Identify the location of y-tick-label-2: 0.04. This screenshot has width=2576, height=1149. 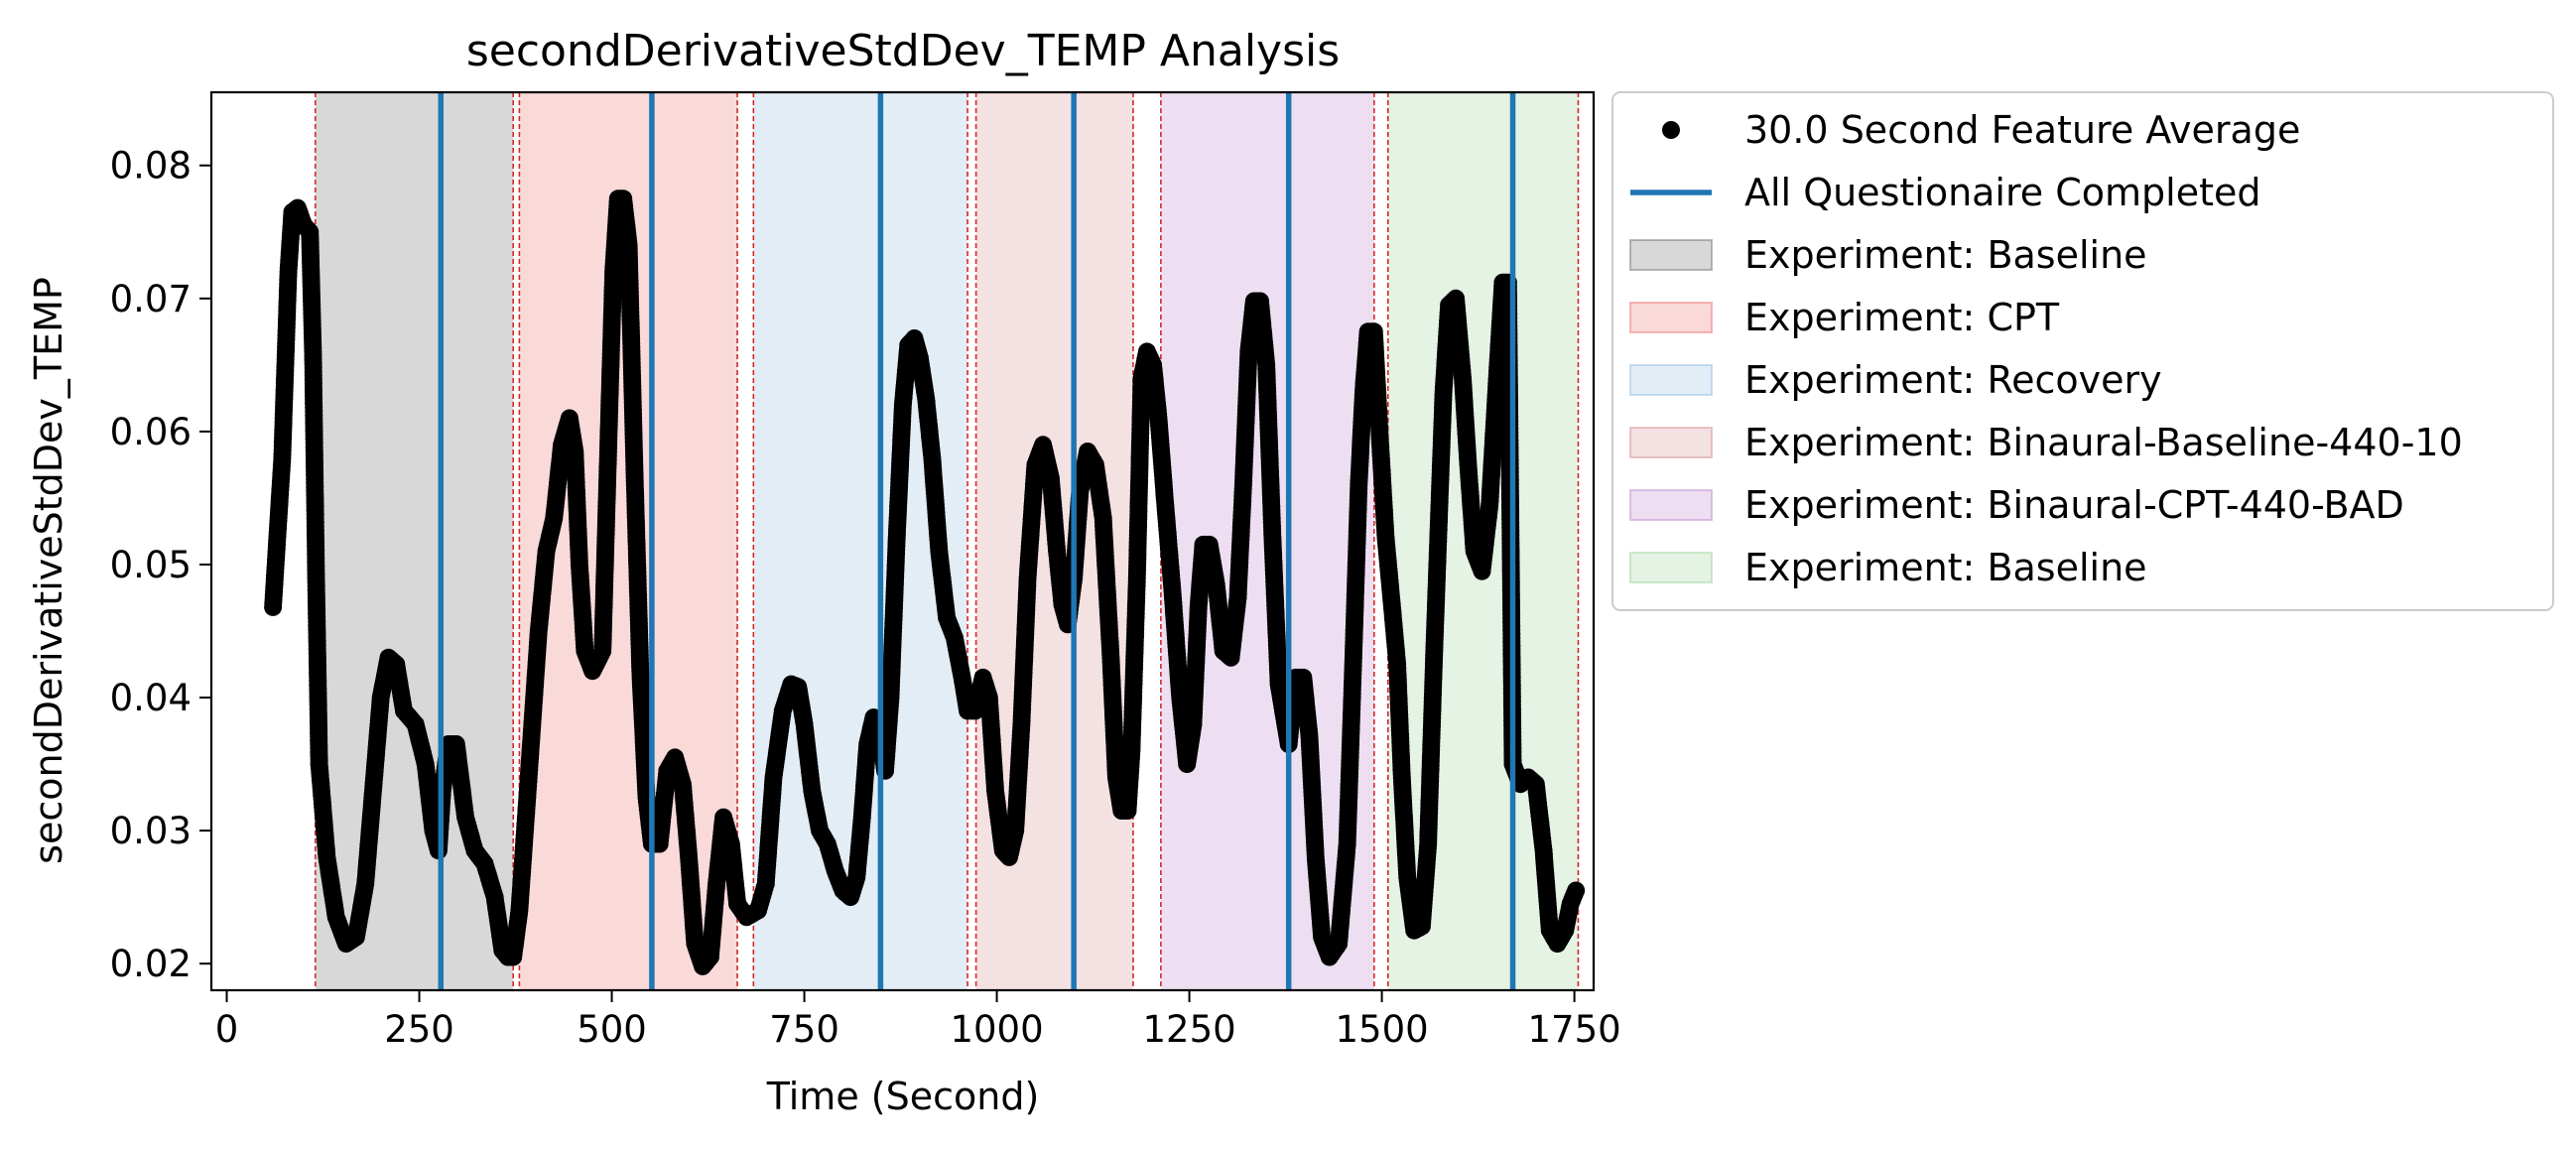
(151, 698).